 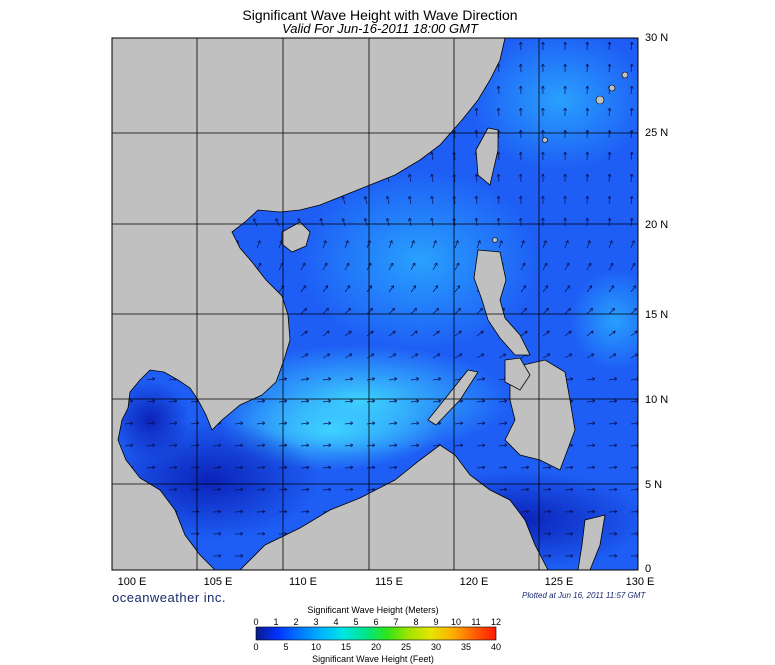 I want to click on lat-label: 5 N, so click(x=654, y=485).